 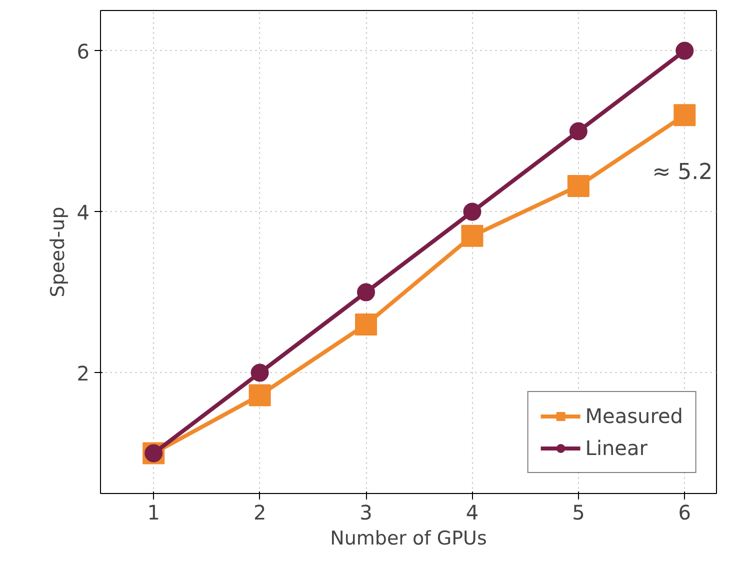 What do you see at coordinates (259, 512) in the screenshot?
I see `x-tick-label: 2` at bounding box center [259, 512].